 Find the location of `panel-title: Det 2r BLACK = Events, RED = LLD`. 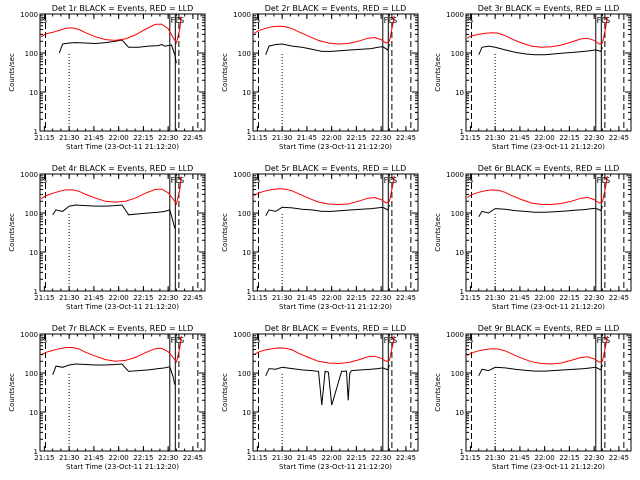

panel-title: Det 2r BLACK = Events, RED = LLD is located at coordinates (336, 8).